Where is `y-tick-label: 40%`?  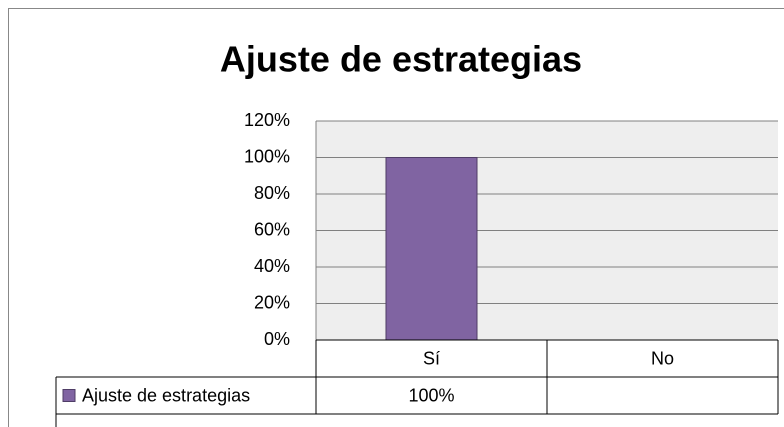 y-tick-label: 40% is located at coordinates (272, 266).